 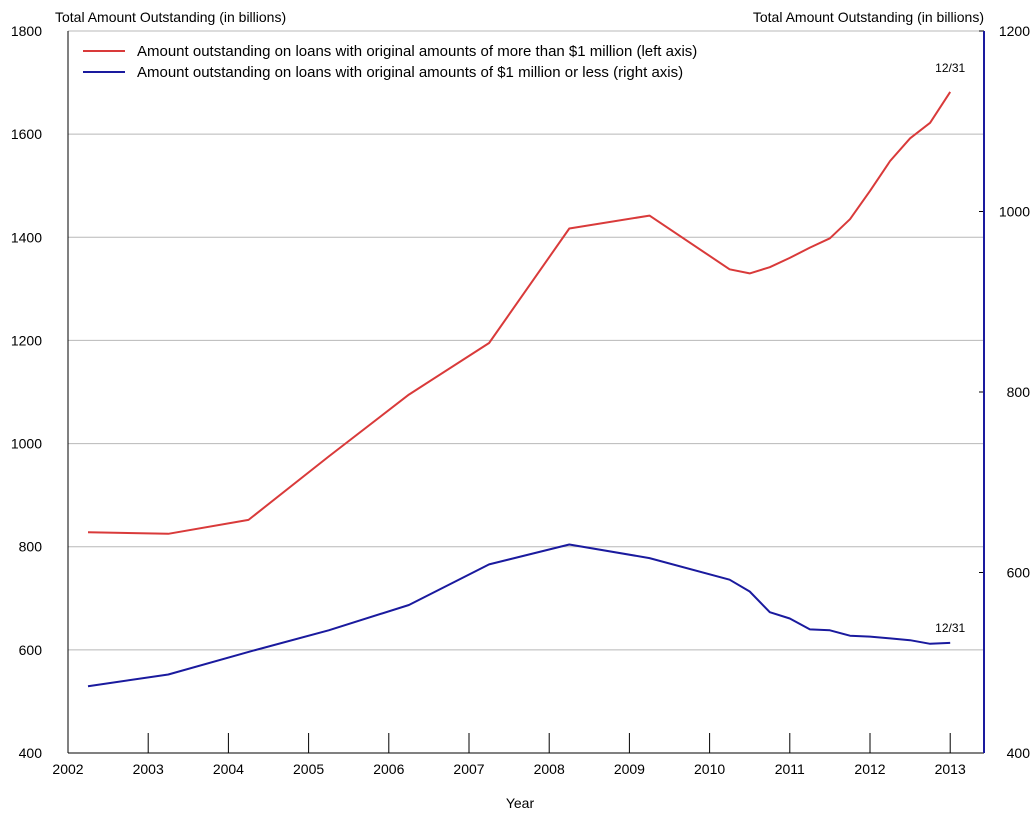 I want to click on y-left-tick-label: 1400, so click(x=26, y=237).